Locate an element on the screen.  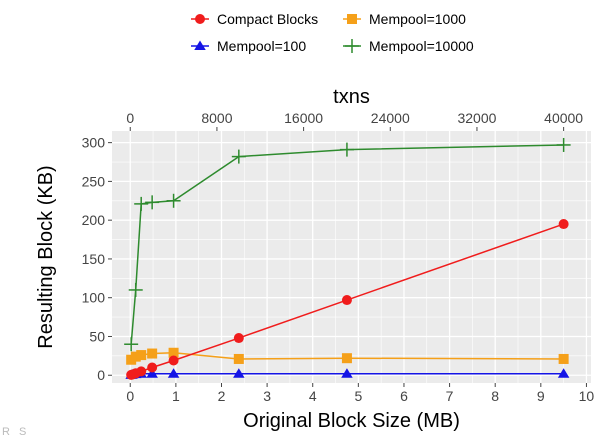
x-tick-label: 6 is located at coordinates (404, 396).